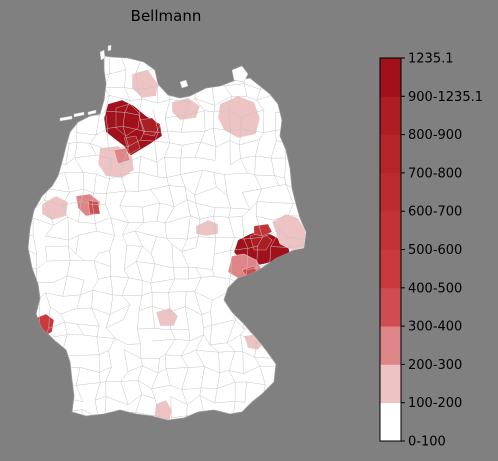 The height and width of the screenshot is (461, 498). Describe the element at coordinates (154, 83) in the screenshot. I see `islands` at that location.